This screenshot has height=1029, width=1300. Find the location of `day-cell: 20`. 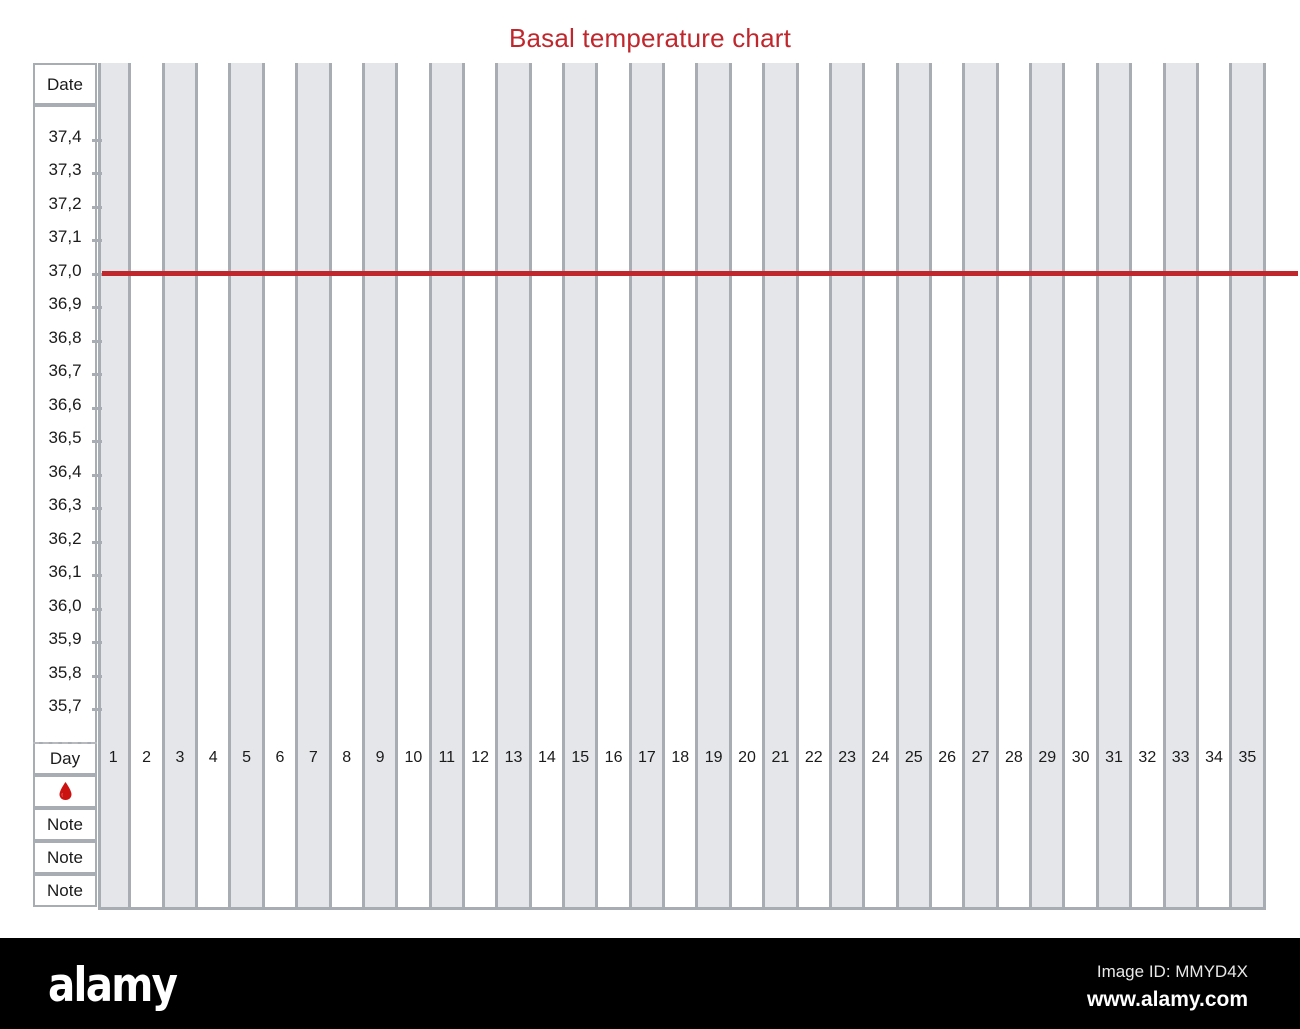

day-cell: 20 is located at coordinates (748, 758).